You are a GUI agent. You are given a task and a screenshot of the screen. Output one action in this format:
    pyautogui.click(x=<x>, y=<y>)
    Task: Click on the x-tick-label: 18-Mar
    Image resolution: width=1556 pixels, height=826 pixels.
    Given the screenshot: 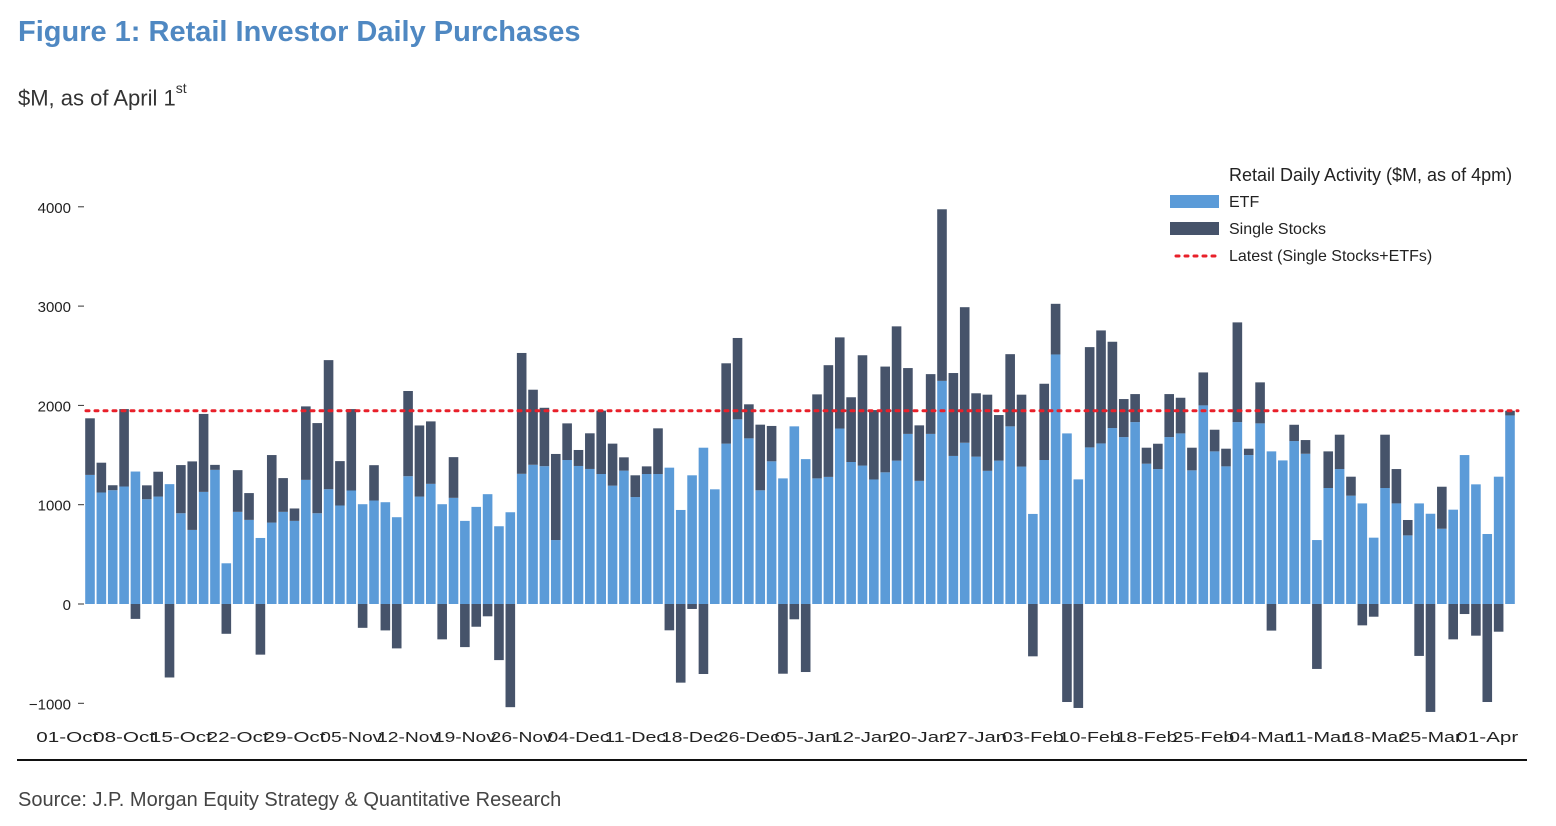 What is the action you would take?
    pyautogui.click(x=1374, y=737)
    